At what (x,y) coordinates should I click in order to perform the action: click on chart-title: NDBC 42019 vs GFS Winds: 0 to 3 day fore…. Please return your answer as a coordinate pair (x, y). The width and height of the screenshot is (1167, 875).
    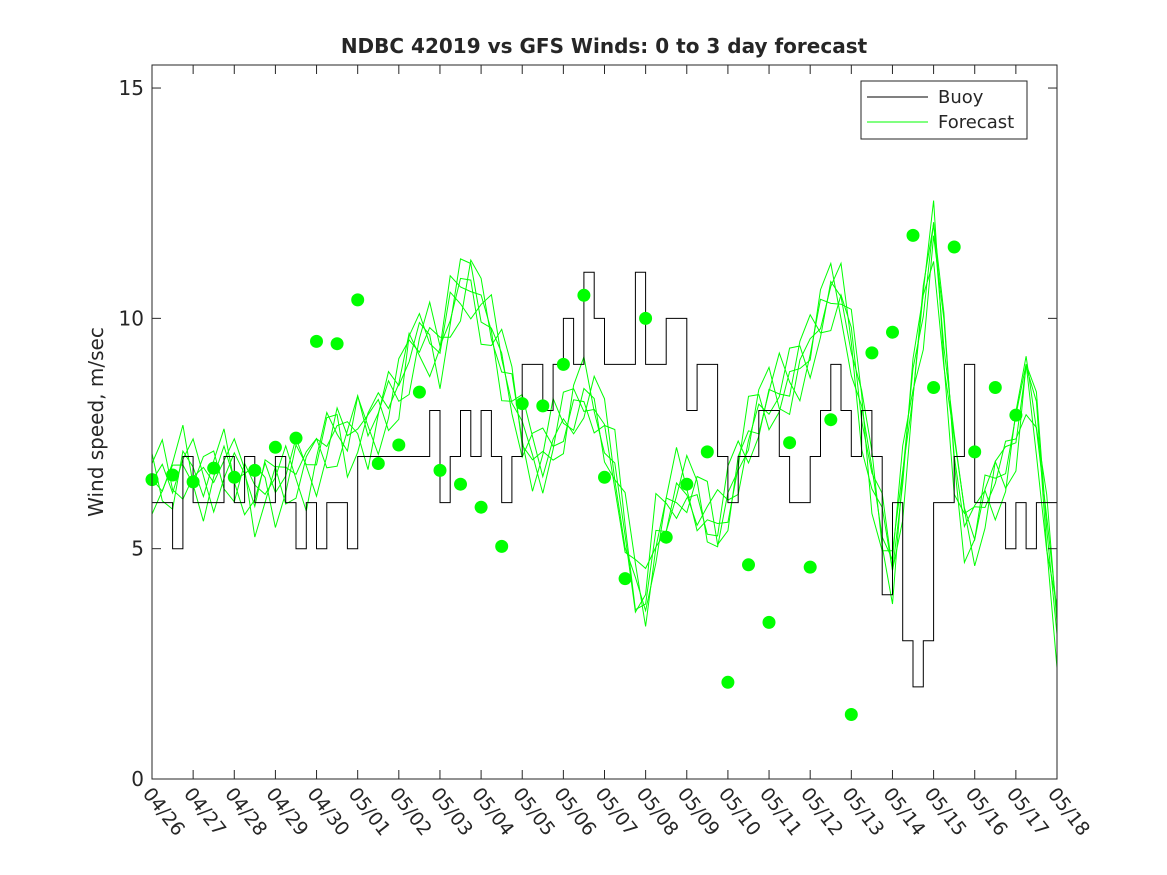
    Looking at the image, I should click on (604, 46).